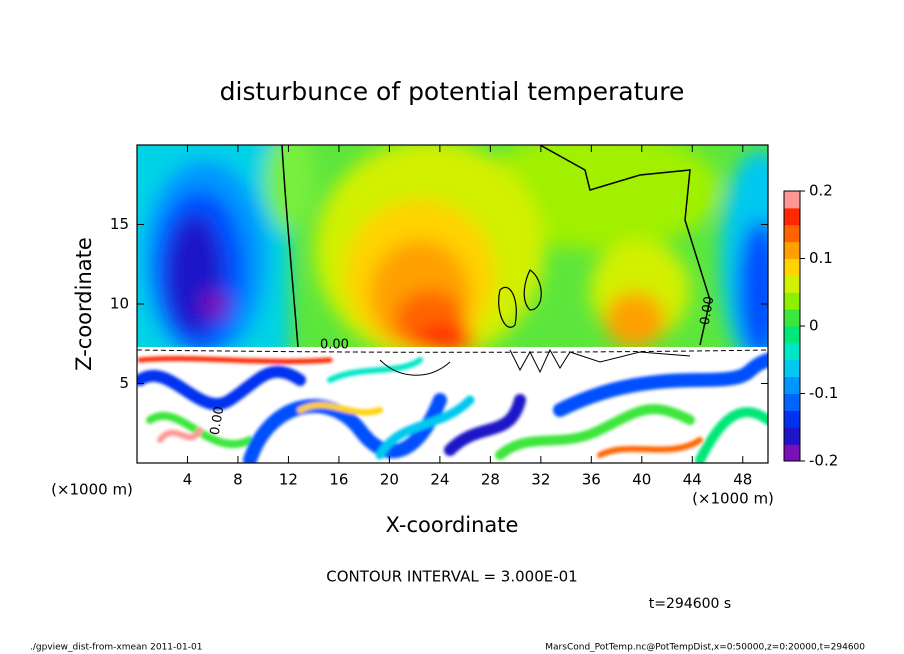 This screenshot has height=654, width=904. I want to click on y-tick-label: 10, so click(119, 304).